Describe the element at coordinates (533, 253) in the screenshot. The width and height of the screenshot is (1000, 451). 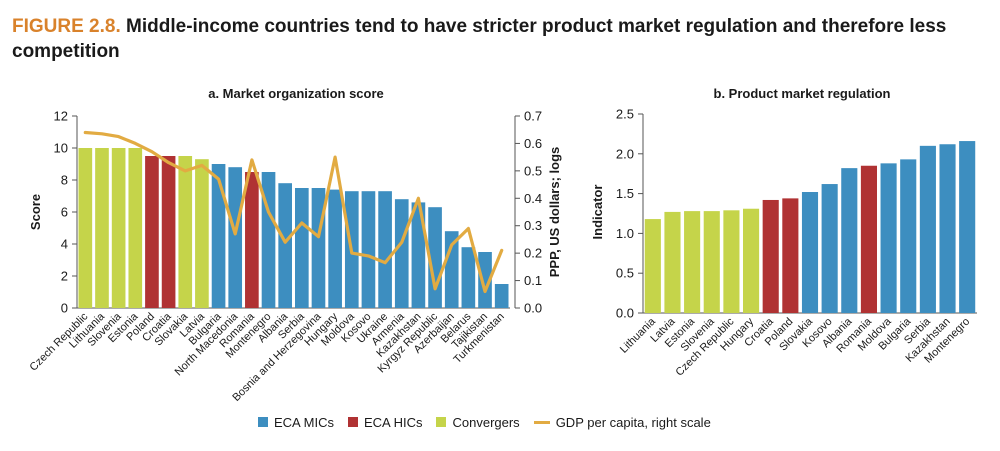
I see `chart-a-y2-tick-label: 0.2` at that location.